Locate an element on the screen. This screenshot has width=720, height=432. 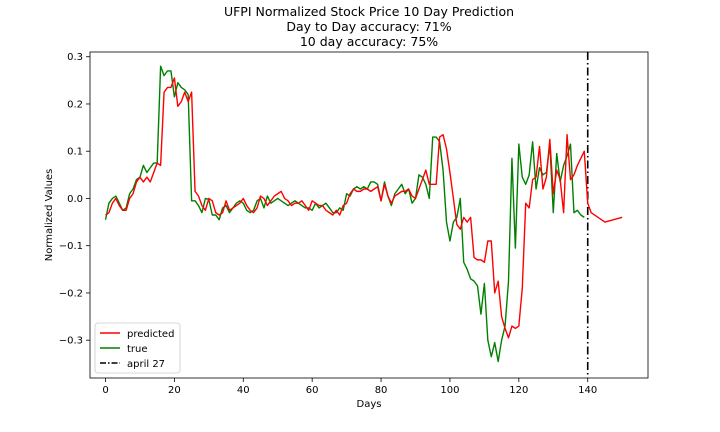
x-tick-label: 60 is located at coordinates (312, 390).